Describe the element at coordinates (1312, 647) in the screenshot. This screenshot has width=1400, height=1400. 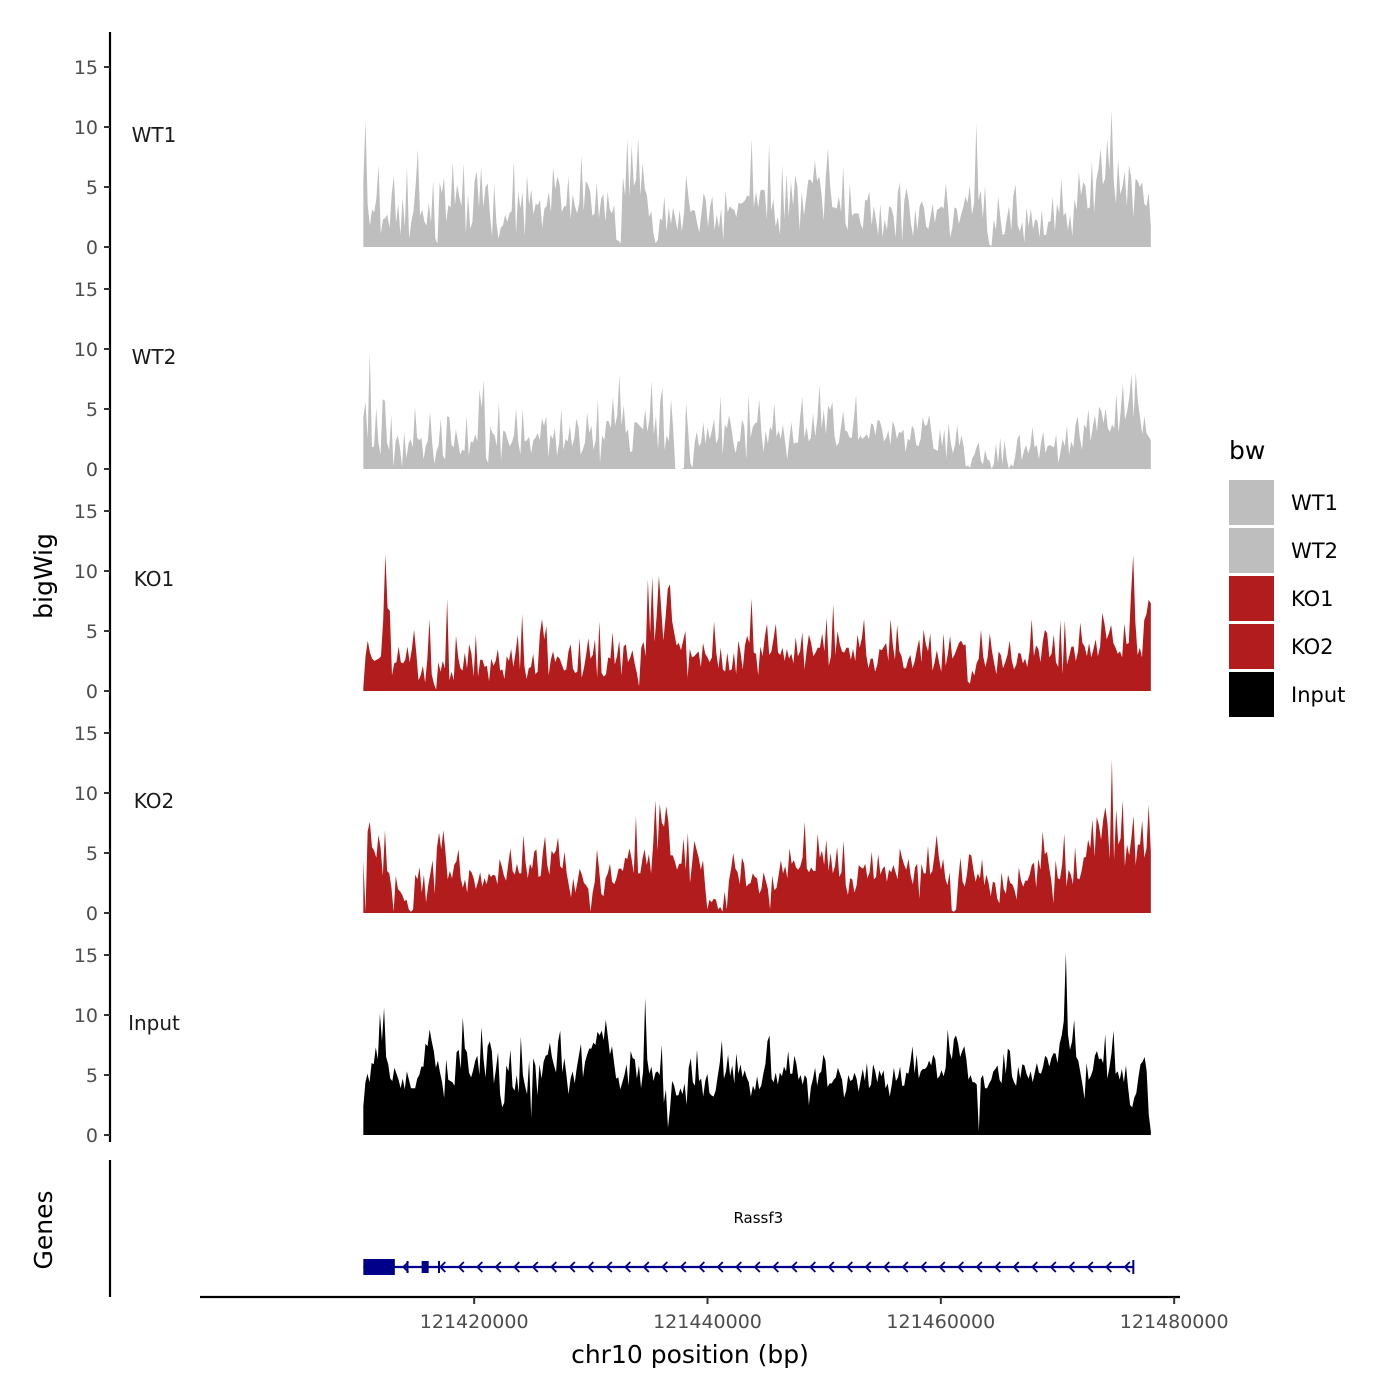
I see `legend-label-ko2: KO2` at that location.